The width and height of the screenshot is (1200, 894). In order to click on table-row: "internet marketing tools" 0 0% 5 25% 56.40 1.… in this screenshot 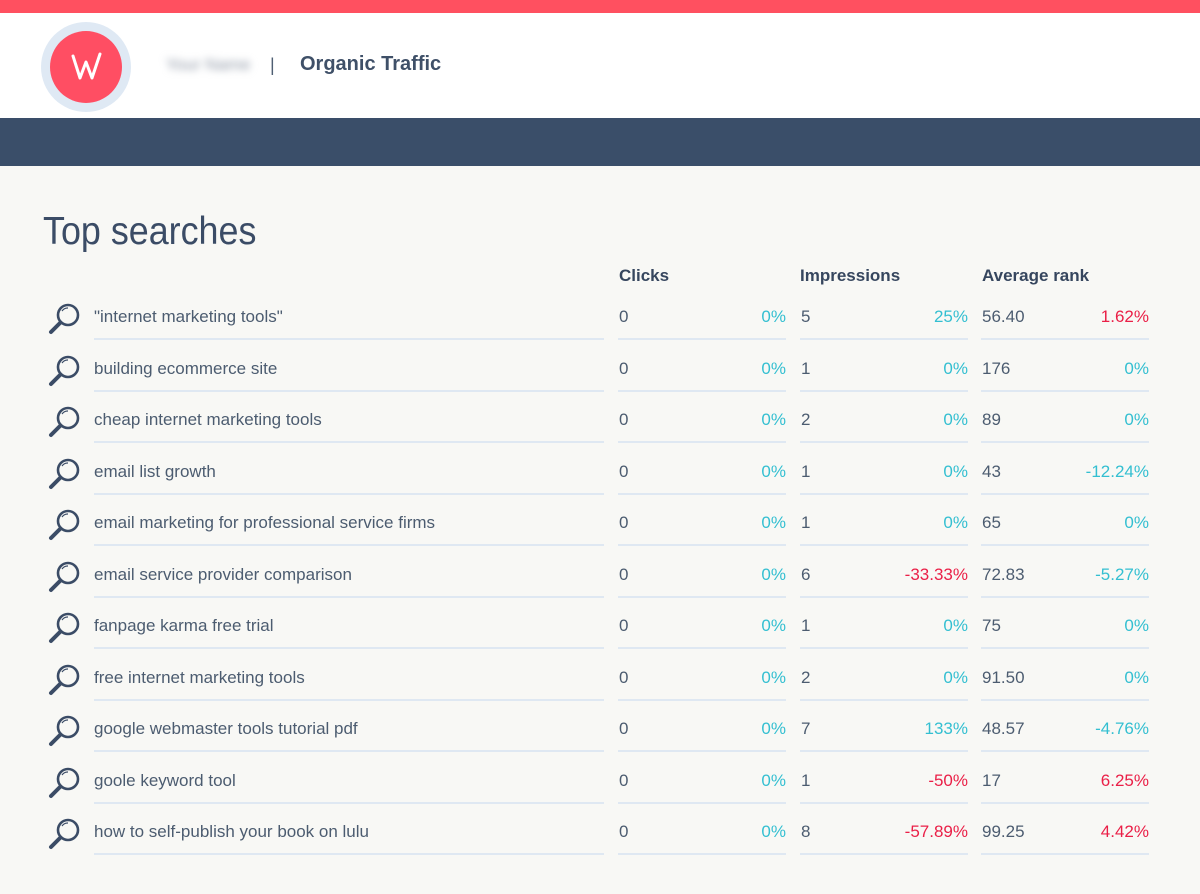, I will do `click(600, 326)`.